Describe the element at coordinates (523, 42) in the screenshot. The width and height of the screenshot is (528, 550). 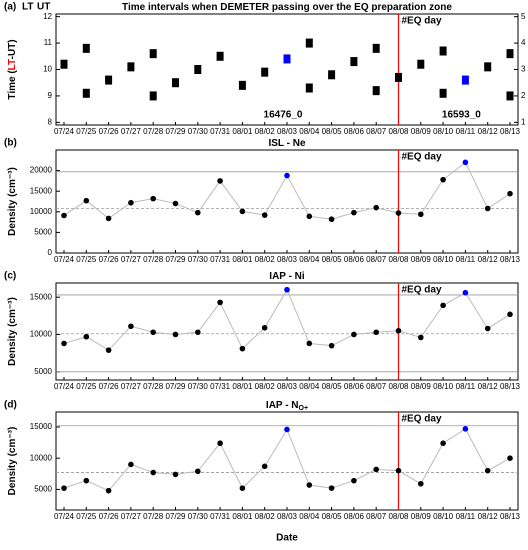
I see `y2-tick-label: 4` at that location.